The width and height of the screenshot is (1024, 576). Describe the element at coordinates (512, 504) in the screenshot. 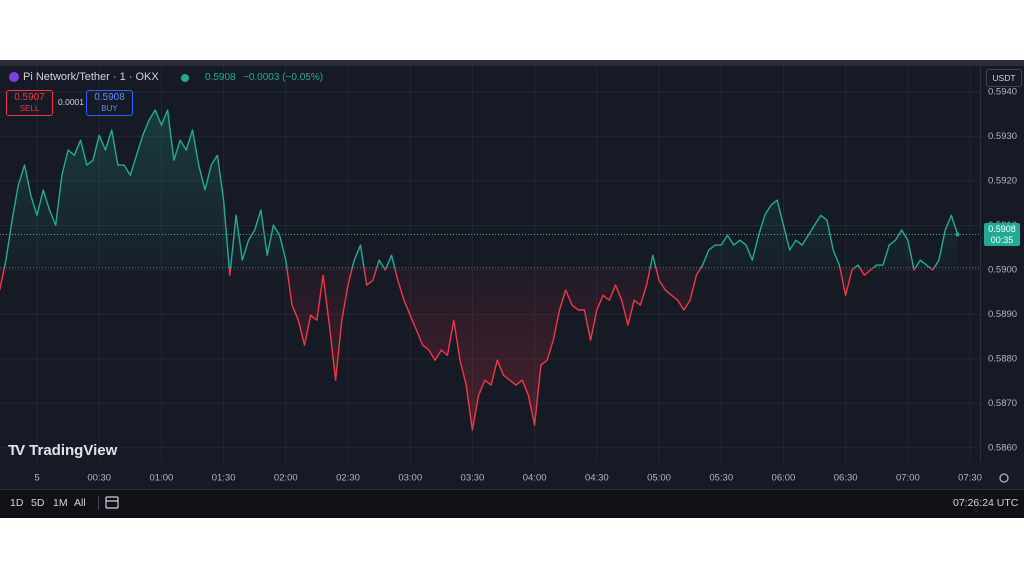

I see `bottom-toolbar` at that location.